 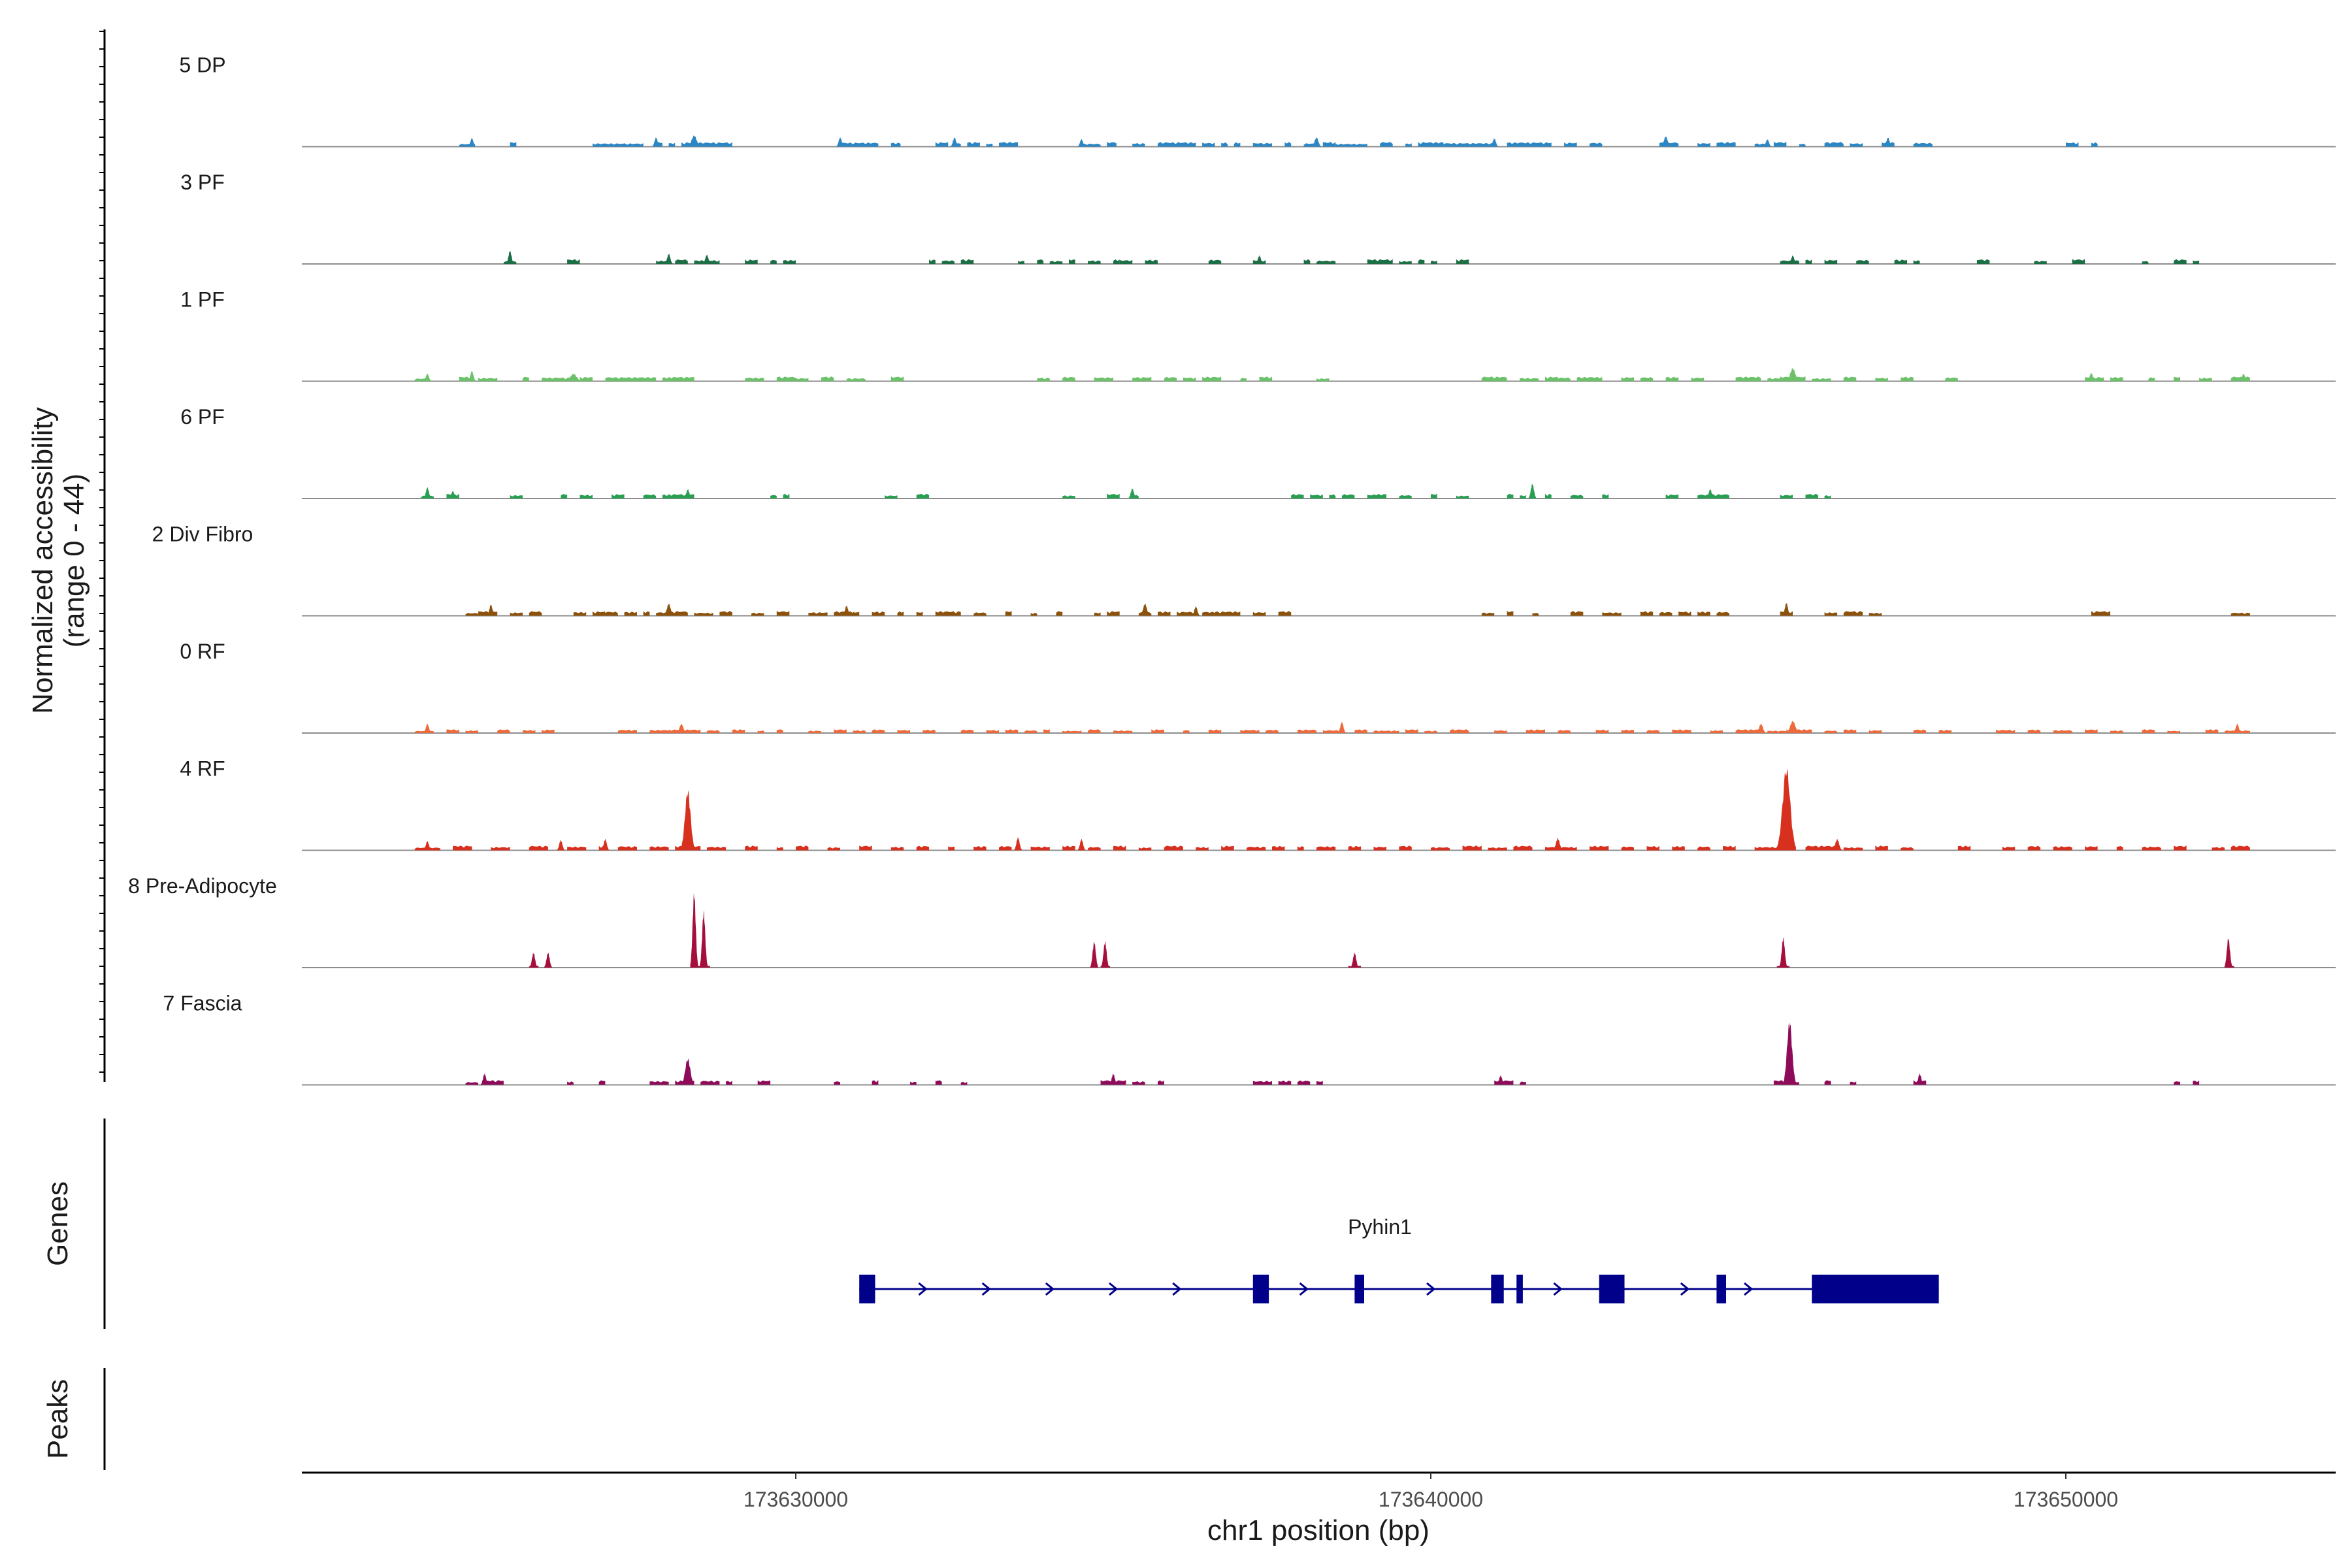 What do you see at coordinates (1258, 452) in the screenshot?
I see `track-6-pf: 6 PF` at bounding box center [1258, 452].